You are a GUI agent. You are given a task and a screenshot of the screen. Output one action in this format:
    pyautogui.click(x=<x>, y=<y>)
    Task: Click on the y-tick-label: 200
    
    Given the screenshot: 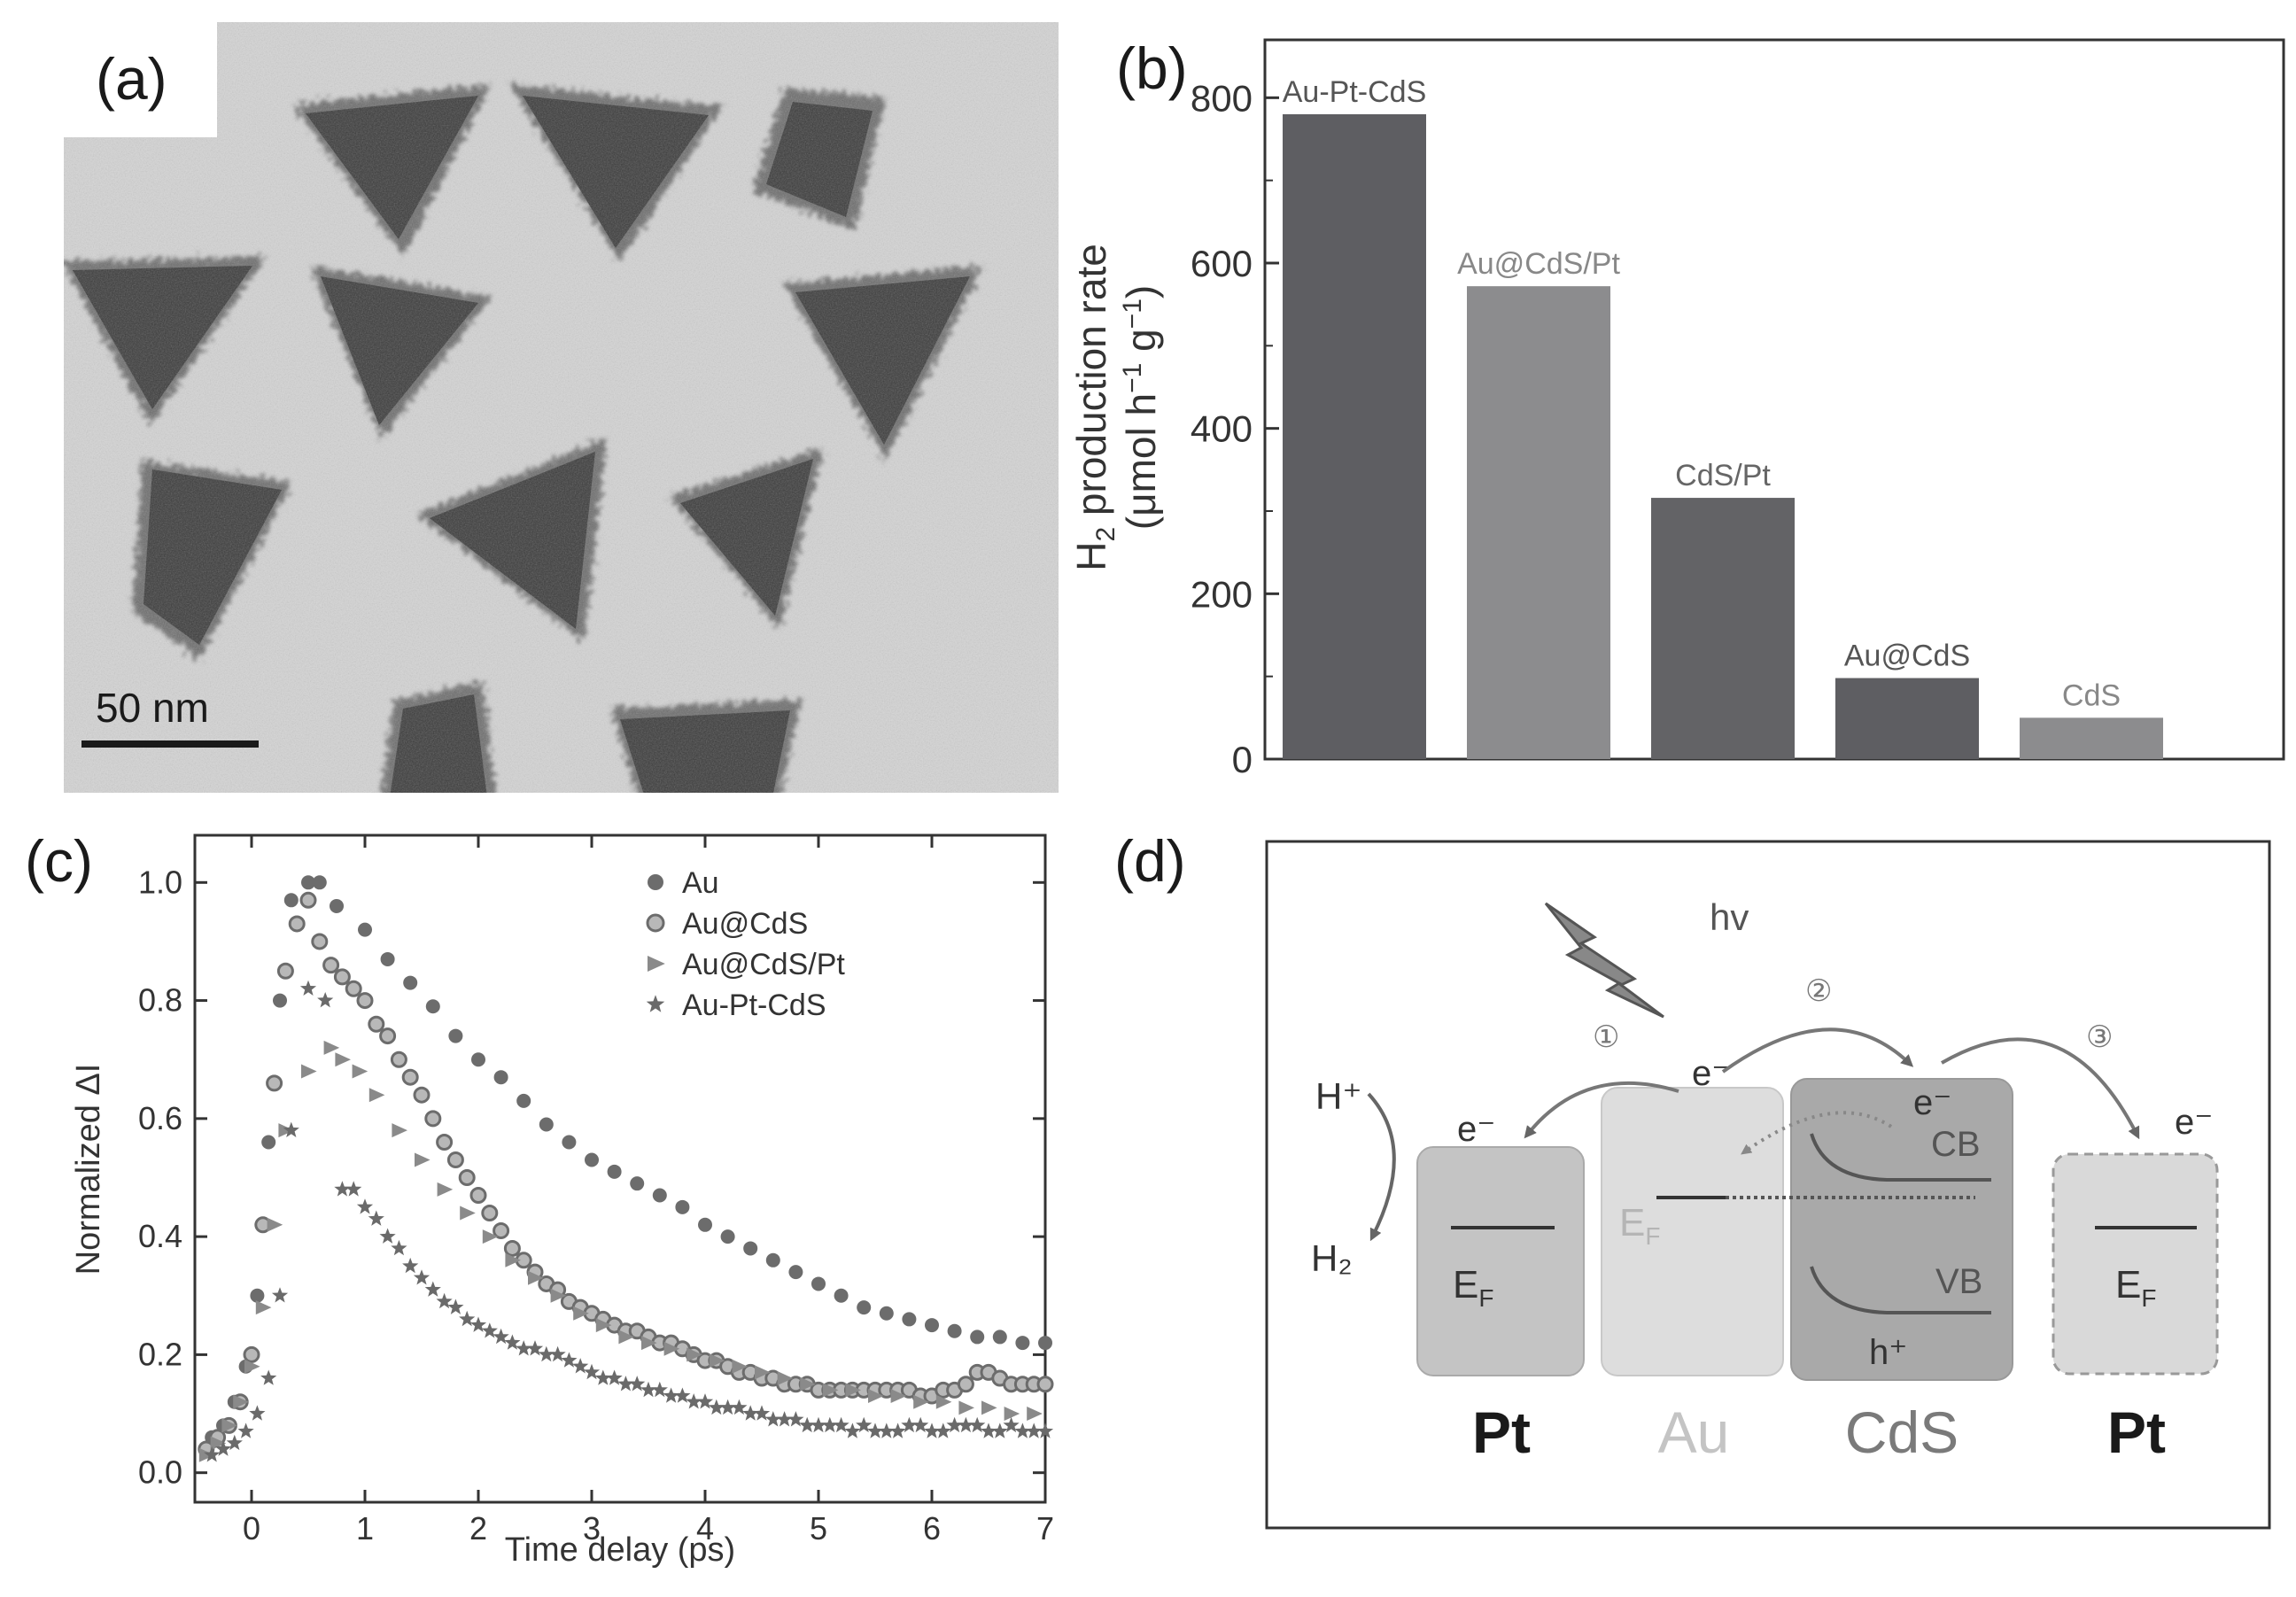 What is the action you would take?
    pyautogui.click(x=1222, y=594)
    